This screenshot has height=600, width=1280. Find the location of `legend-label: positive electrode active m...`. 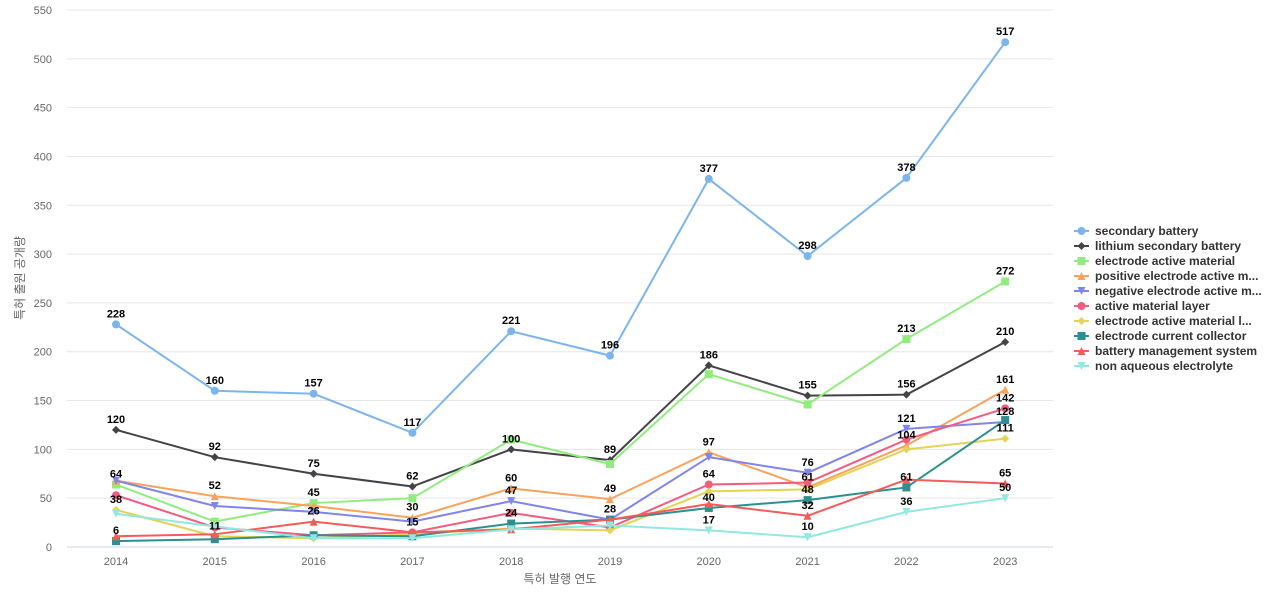

legend-label: positive electrode active m... is located at coordinates (1176, 276).